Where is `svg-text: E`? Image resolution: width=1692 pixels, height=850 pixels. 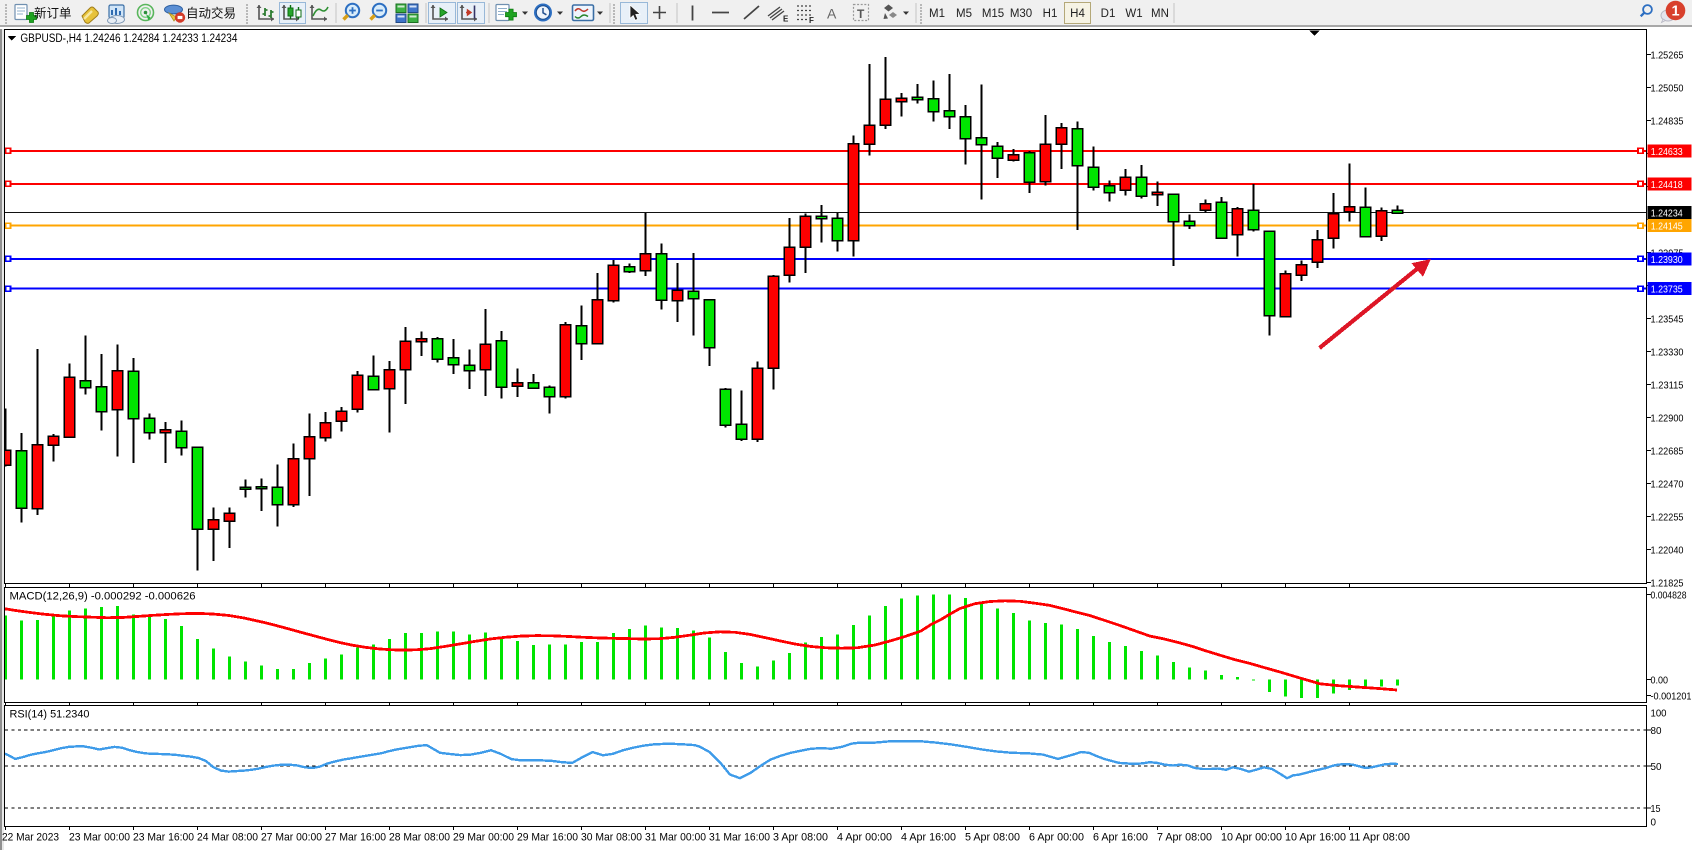
svg-text: E is located at coordinates (786, 19).